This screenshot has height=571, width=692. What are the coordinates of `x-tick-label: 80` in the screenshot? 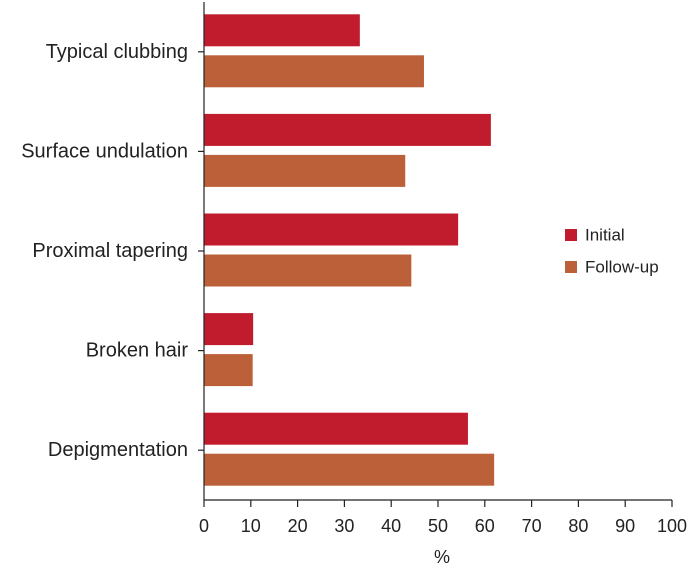 It's located at (578, 526).